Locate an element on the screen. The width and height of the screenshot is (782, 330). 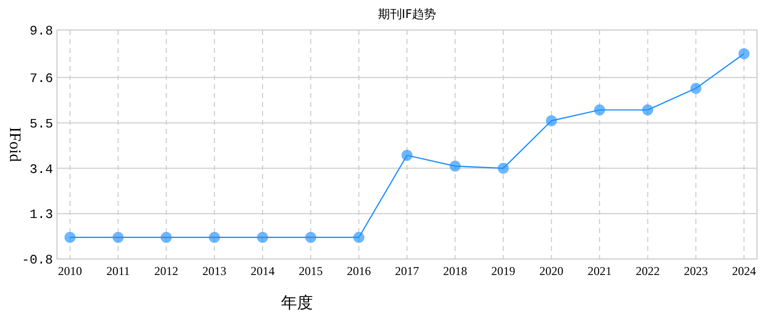
y-tick-label: 5.5 is located at coordinates (41, 124).